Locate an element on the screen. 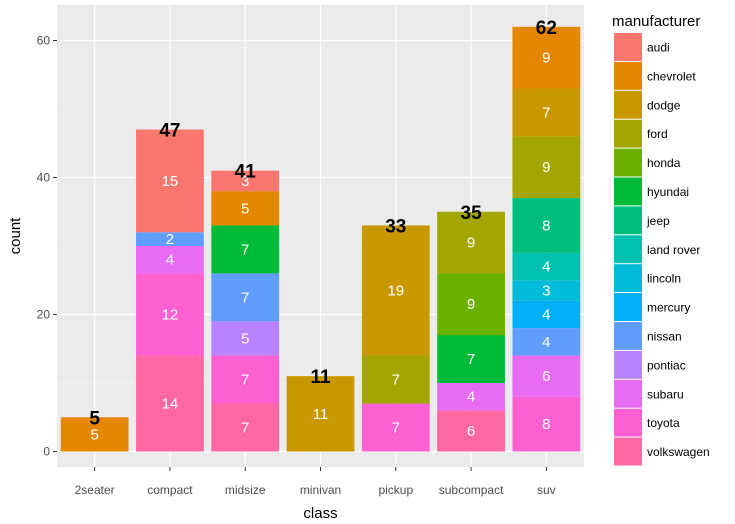  y-axis: 0 20 40 60 is located at coordinates (47, 246).